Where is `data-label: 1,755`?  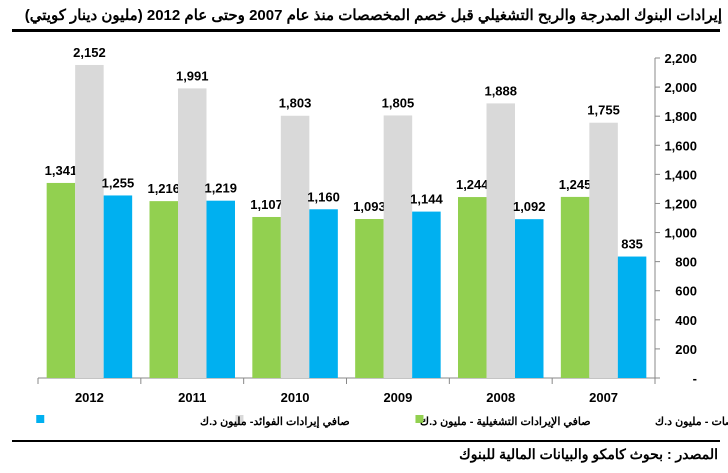
data-label: 1,755 is located at coordinates (603, 110).